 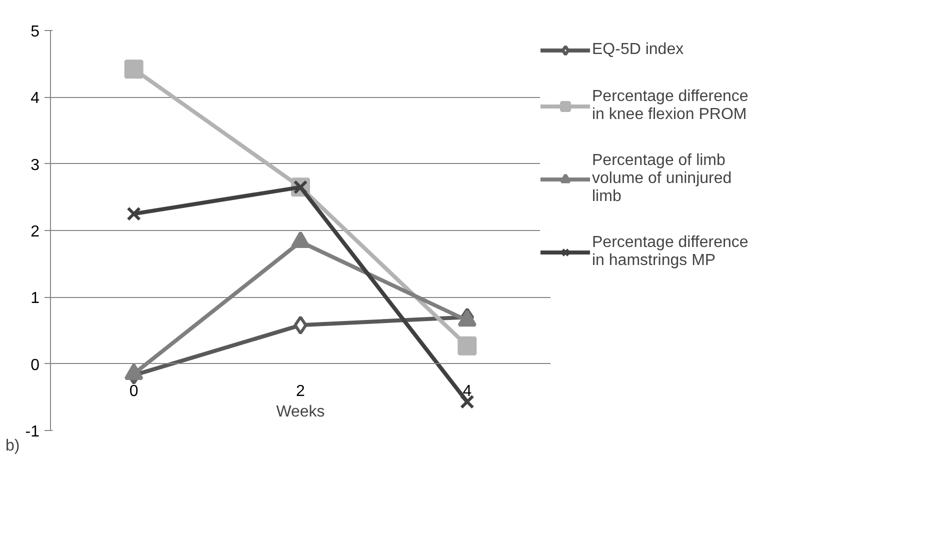 What do you see at coordinates (301, 391) in the screenshot?
I see `x-tick-label: 2` at bounding box center [301, 391].